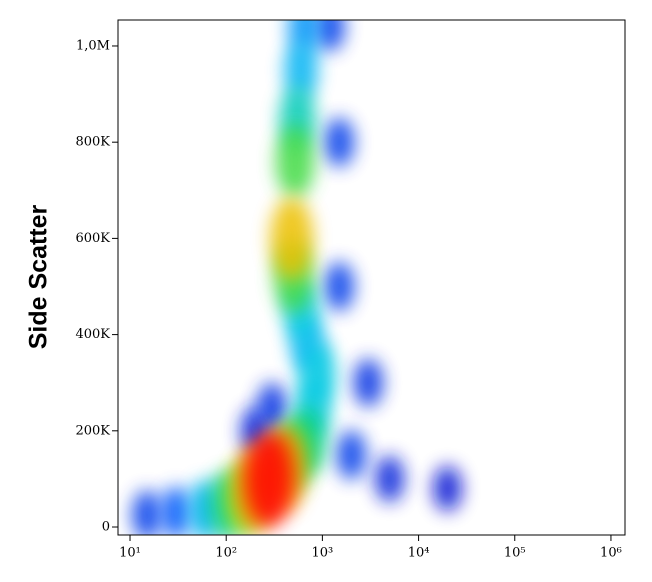 This screenshot has width=652, height=582. Describe the element at coordinates (92, 334) in the screenshot. I see `y-tick-label: 400K` at that location.